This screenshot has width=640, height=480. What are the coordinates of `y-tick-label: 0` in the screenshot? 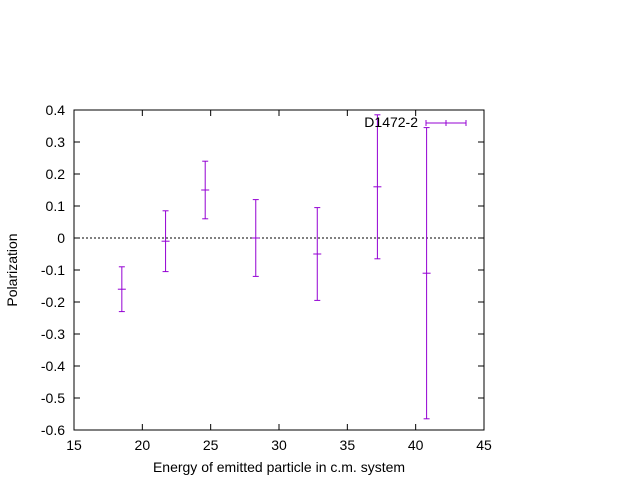 It's located at (61, 238).